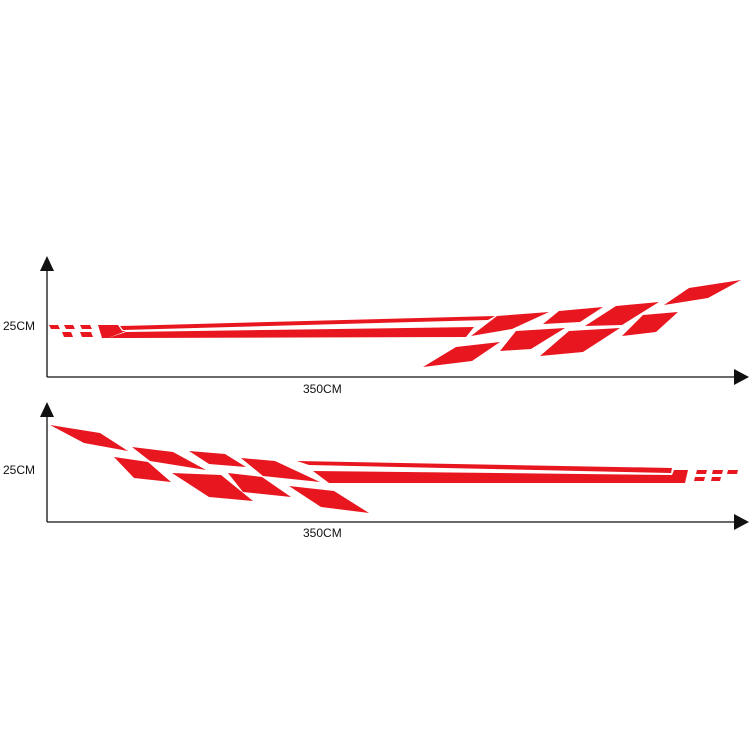  Describe the element at coordinates (112, 331) in the screenshot. I see `stripe-cap` at that location.